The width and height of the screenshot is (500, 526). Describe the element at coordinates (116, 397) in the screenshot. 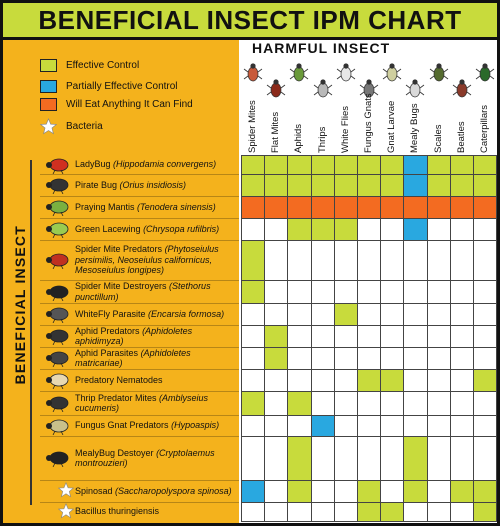

I see `row-common-name: Thrip Predator Mites` at that location.